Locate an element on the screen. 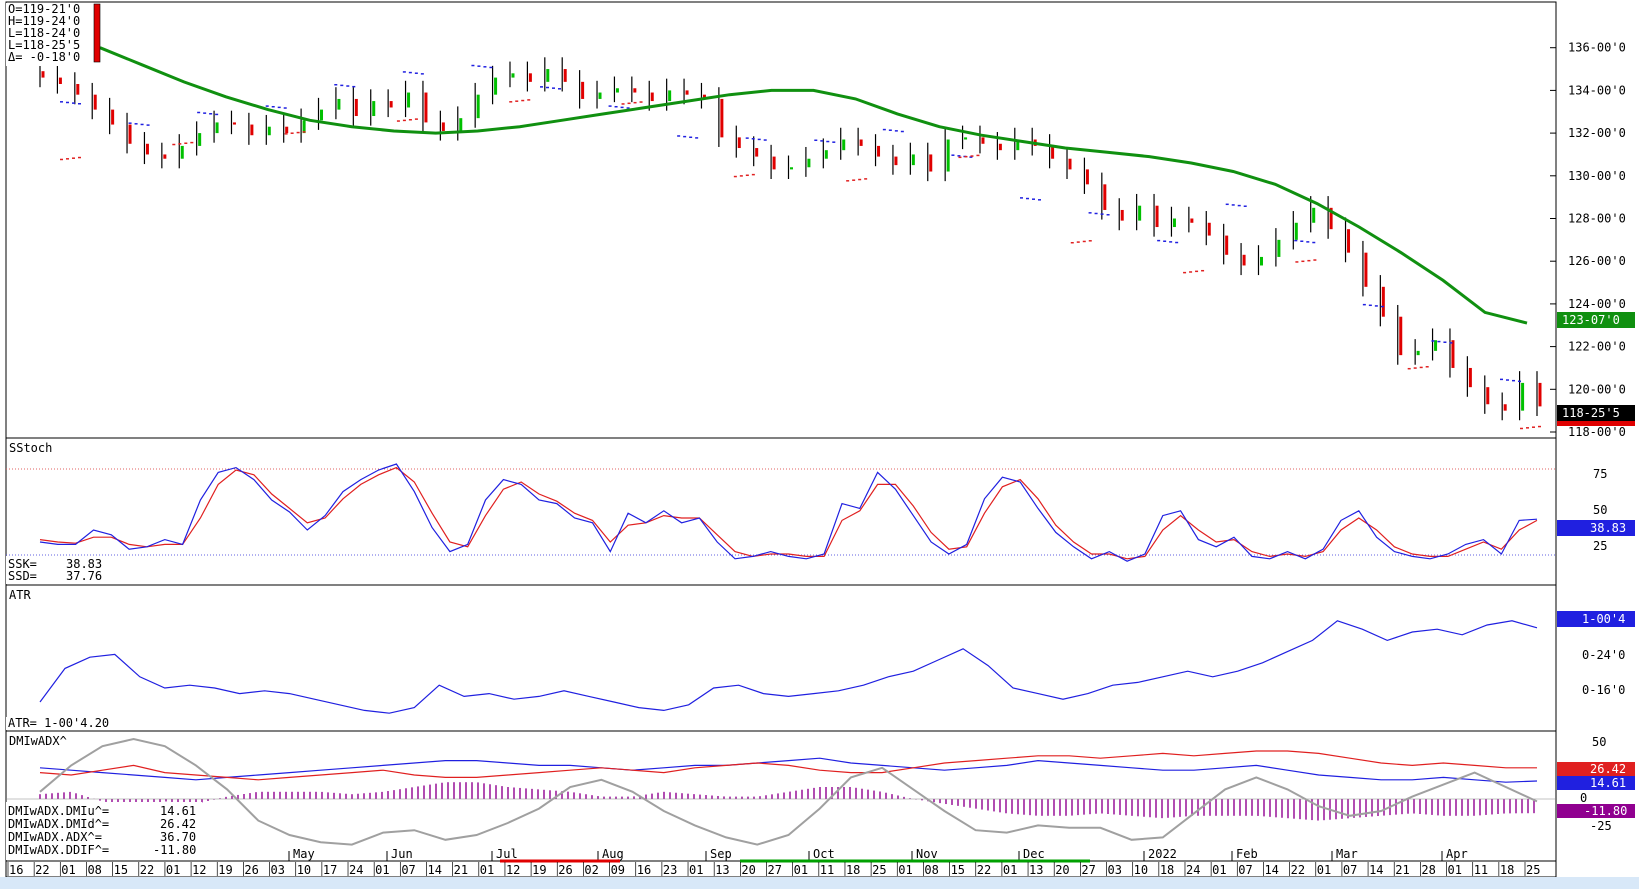  price-tick-label: 126-00'0 is located at coordinates (1597, 261).